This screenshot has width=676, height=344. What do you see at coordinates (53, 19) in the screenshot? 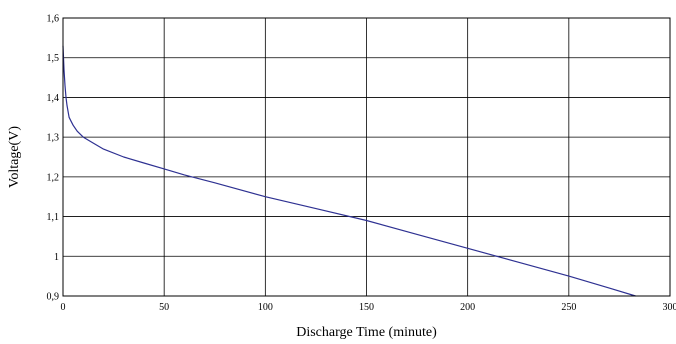
I see `y-tick-label: 1,6` at bounding box center [53, 19].